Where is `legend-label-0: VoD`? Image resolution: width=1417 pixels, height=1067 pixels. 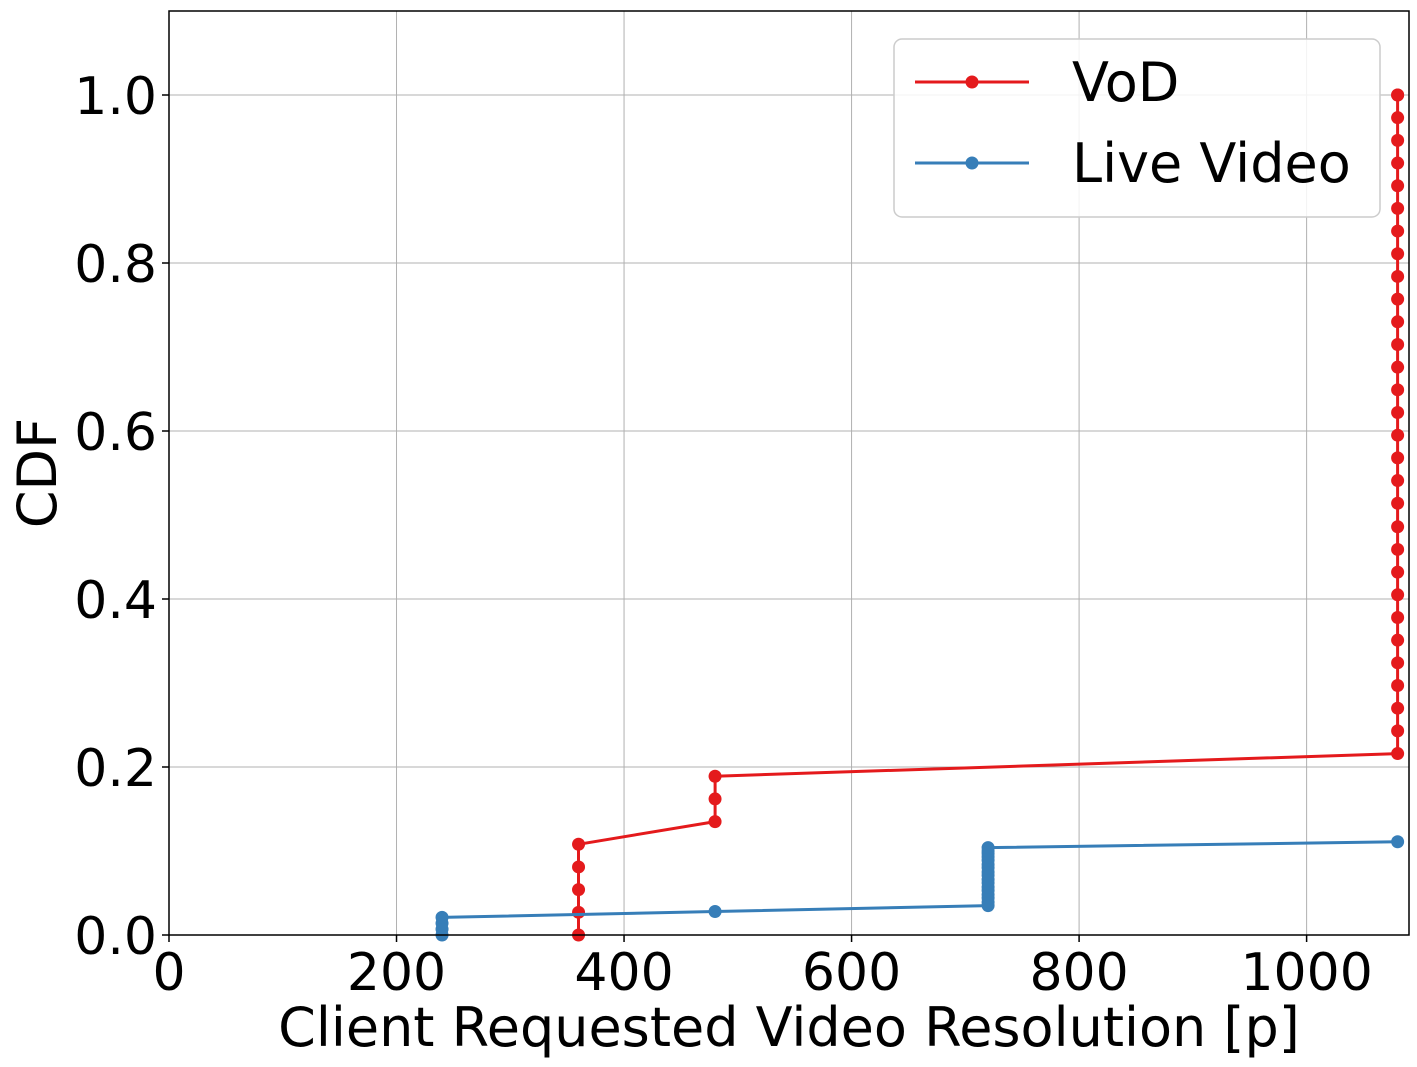 legend-label-0: VoD is located at coordinates (1125, 82).